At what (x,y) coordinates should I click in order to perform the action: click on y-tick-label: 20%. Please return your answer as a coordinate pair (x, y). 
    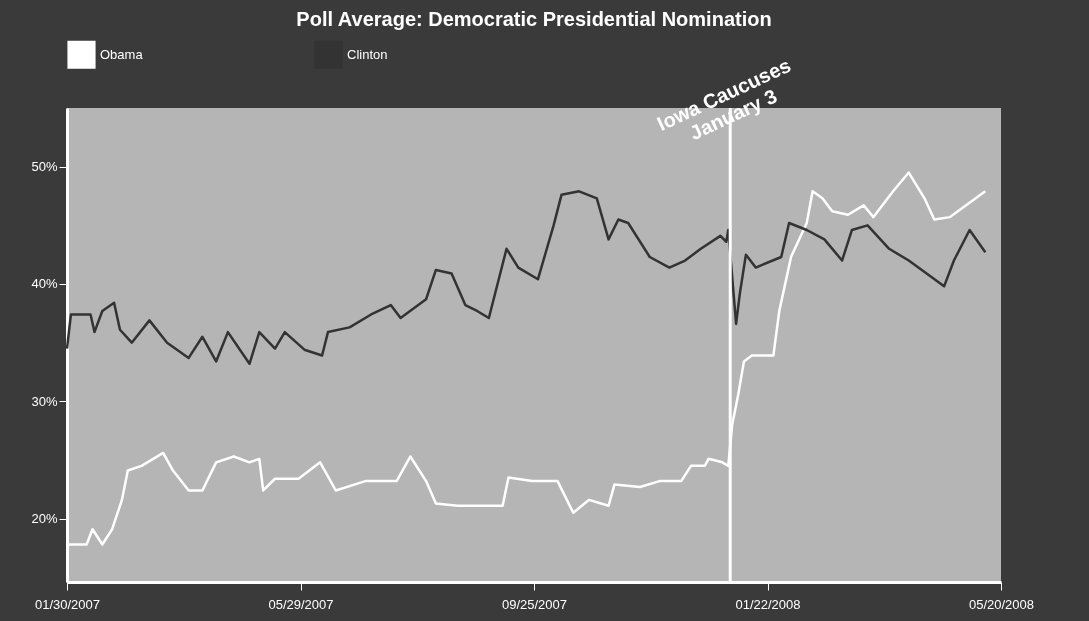
    Looking at the image, I should click on (44, 519).